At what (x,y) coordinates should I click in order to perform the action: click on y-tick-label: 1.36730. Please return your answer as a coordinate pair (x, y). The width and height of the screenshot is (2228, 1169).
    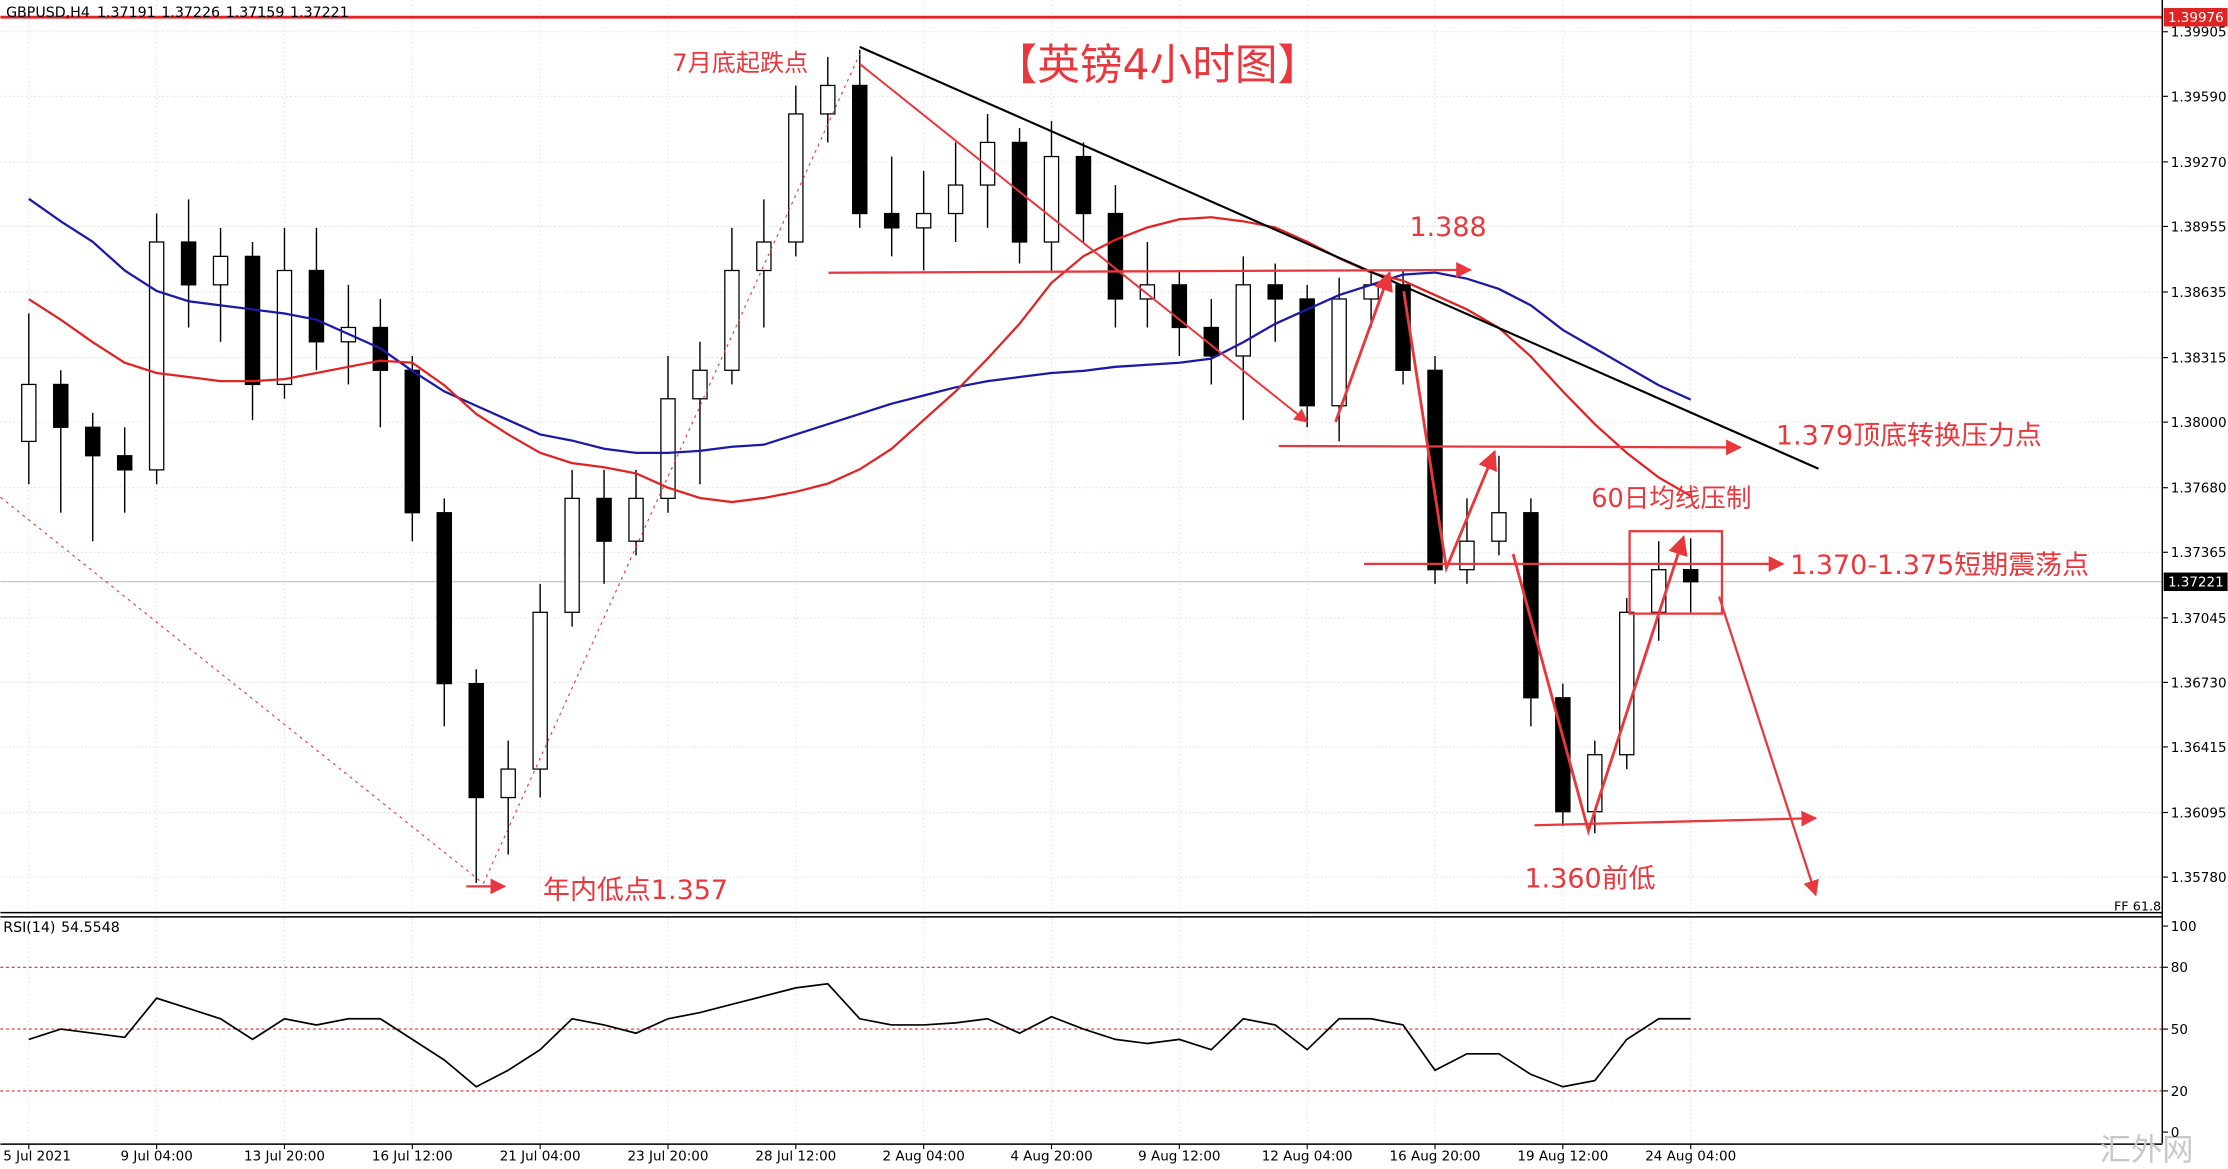
    Looking at the image, I should click on (2199, 683).